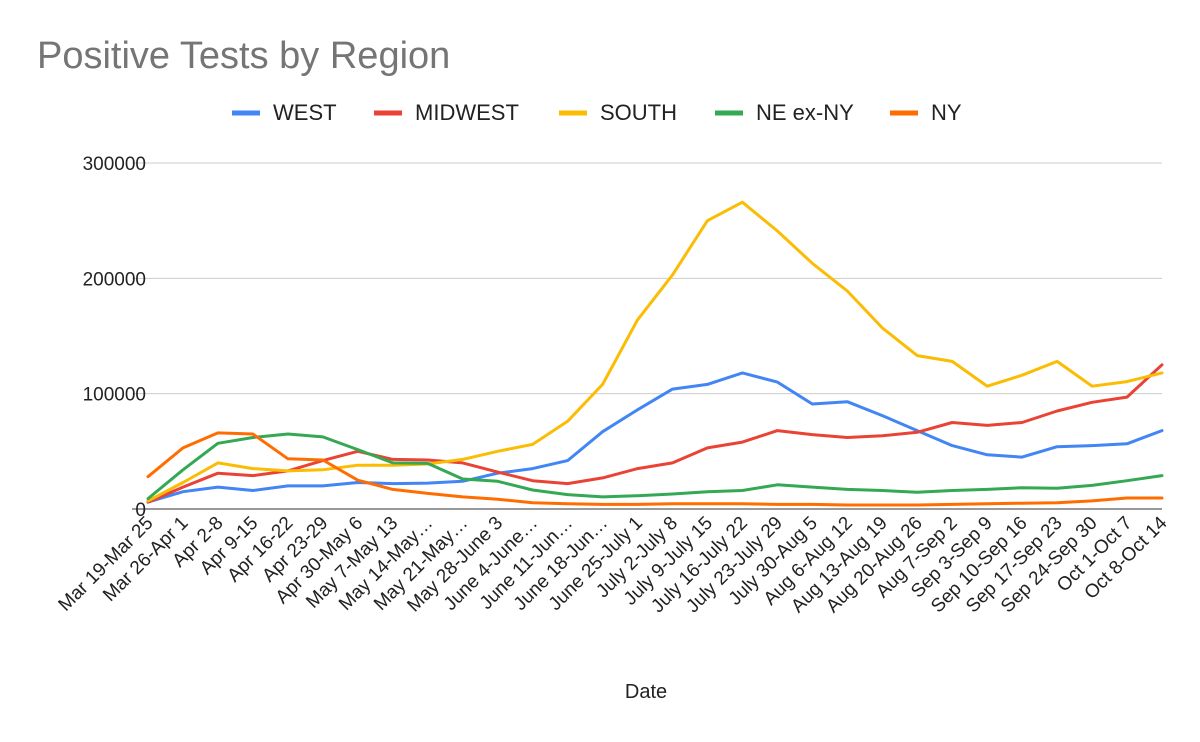 This screenshot has width=1200, height=742. I want to click on legend-label: WEST, so click(305, 112).